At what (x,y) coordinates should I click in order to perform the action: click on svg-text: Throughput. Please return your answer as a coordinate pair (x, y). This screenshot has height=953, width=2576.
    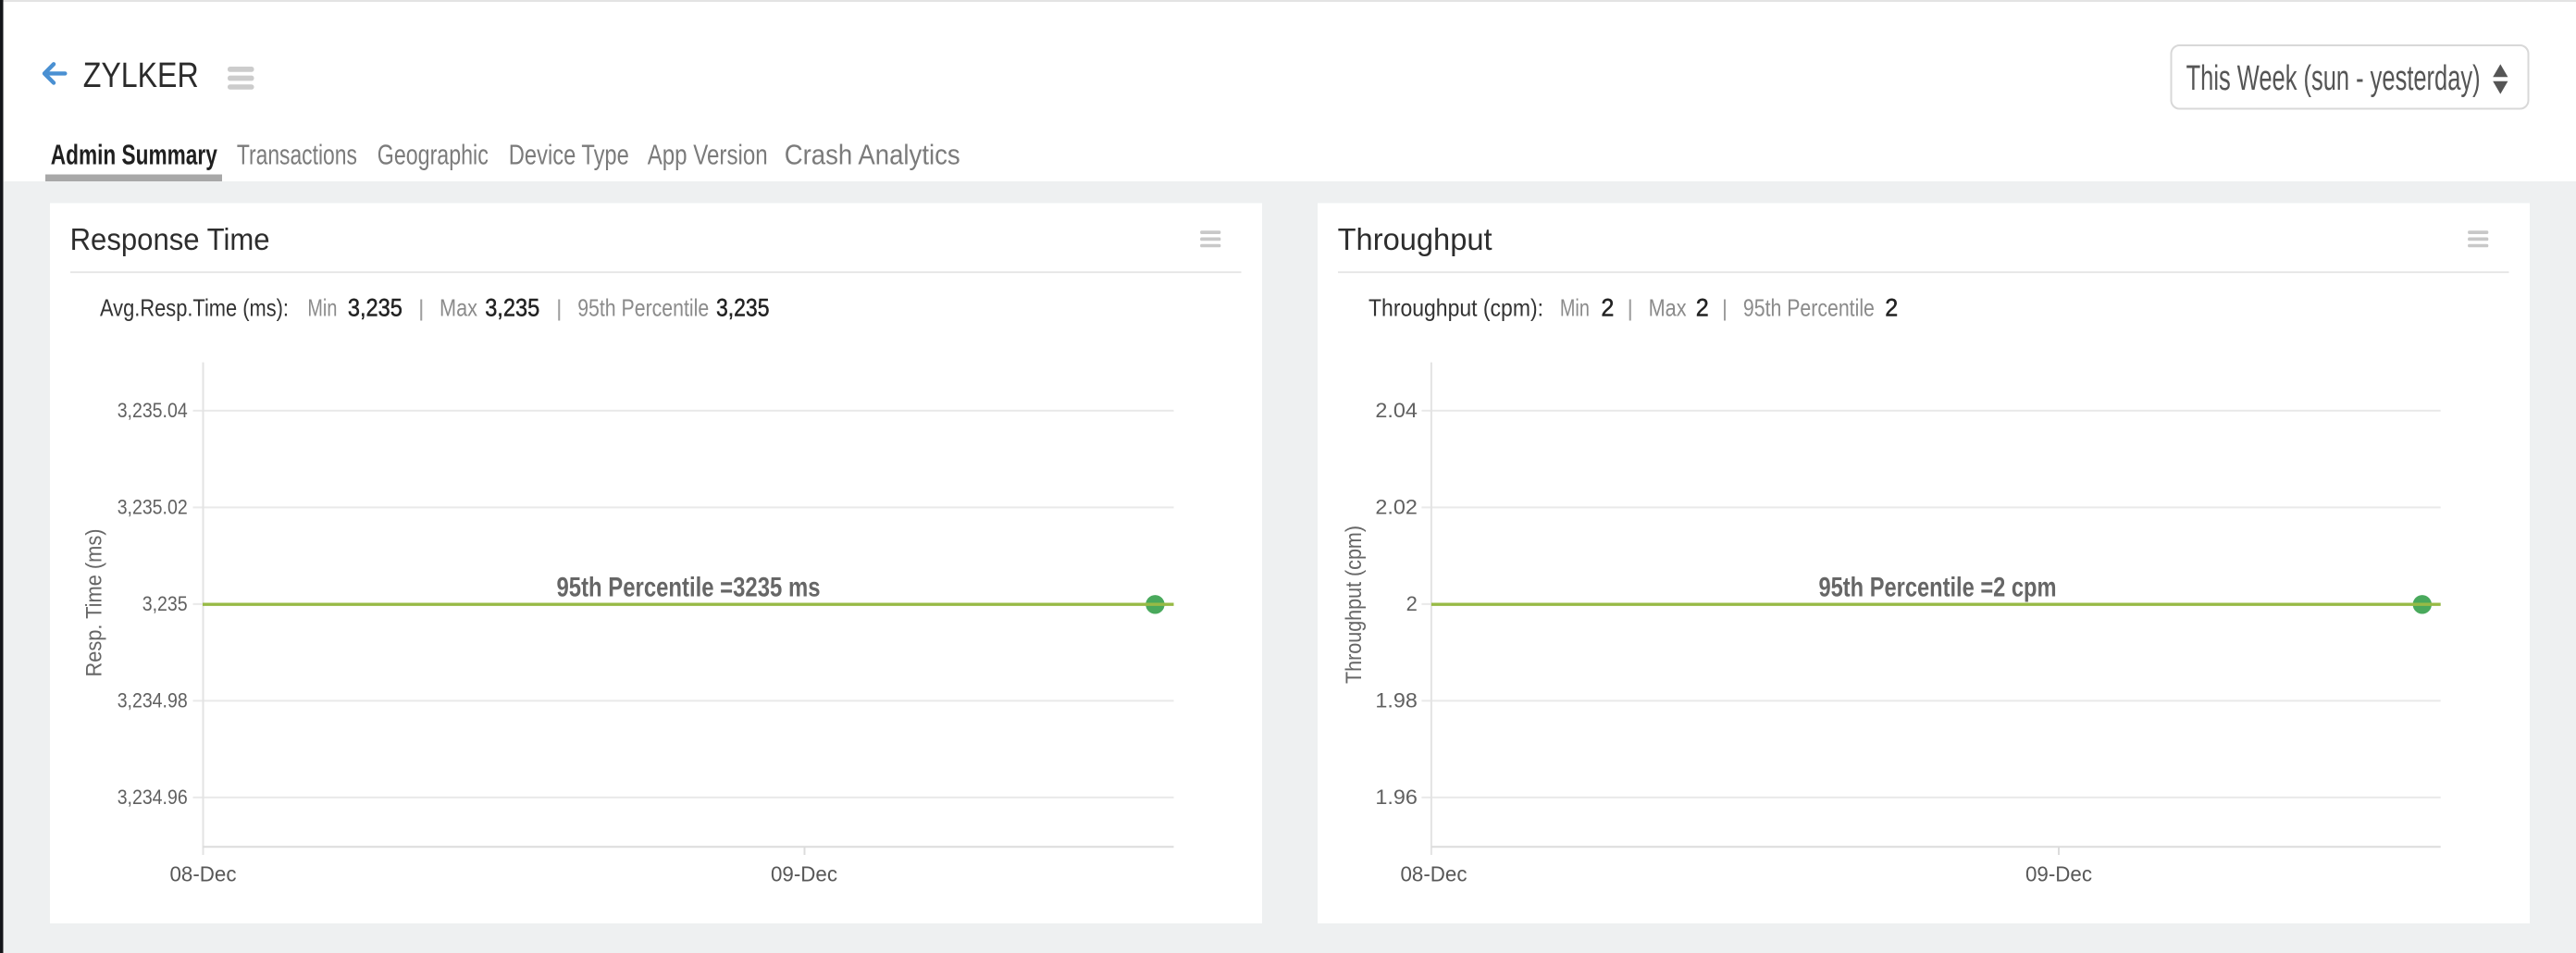
    Looking at the image, I should click on (1415, 239).